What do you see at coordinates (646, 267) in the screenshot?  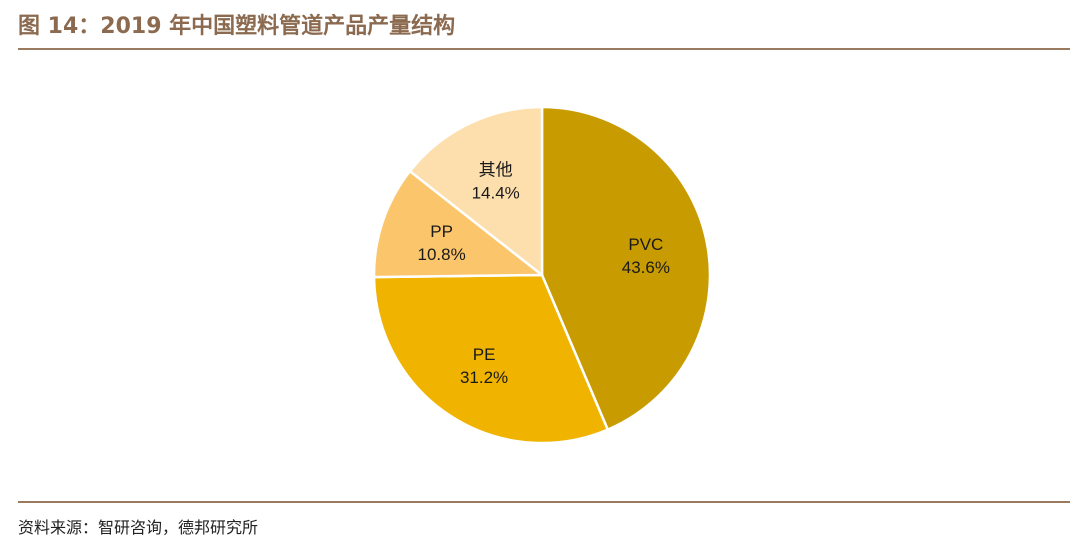 I see `slice-value-label: 43.6%` at bounding box center [646, 267].